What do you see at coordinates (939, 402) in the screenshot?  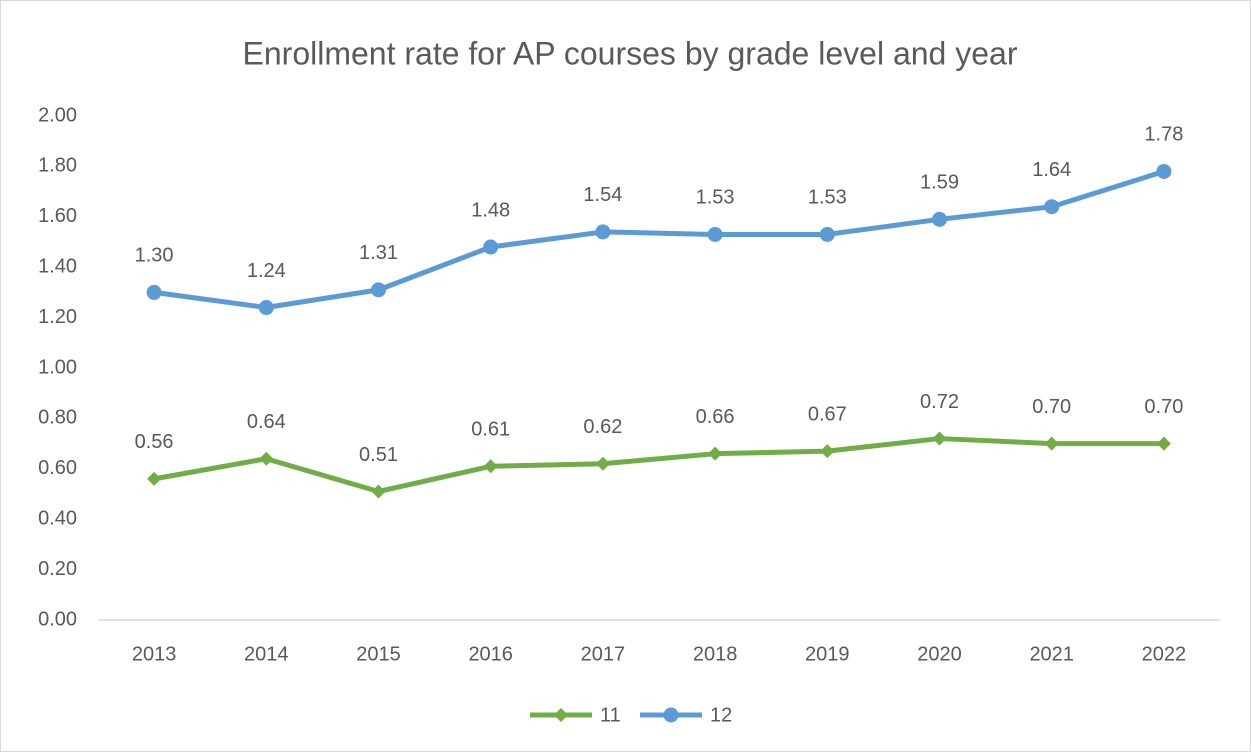 I see `data-label: 0.72` at bounding box center [939, 402].